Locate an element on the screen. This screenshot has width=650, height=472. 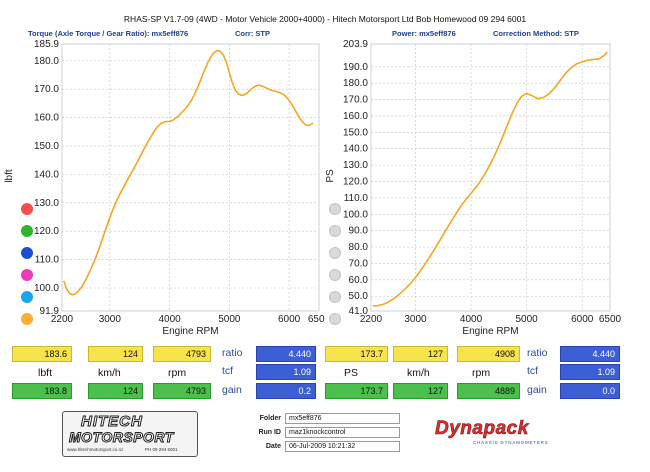
torque-peak-value: 183.6 is located at coordinates (42, 354).